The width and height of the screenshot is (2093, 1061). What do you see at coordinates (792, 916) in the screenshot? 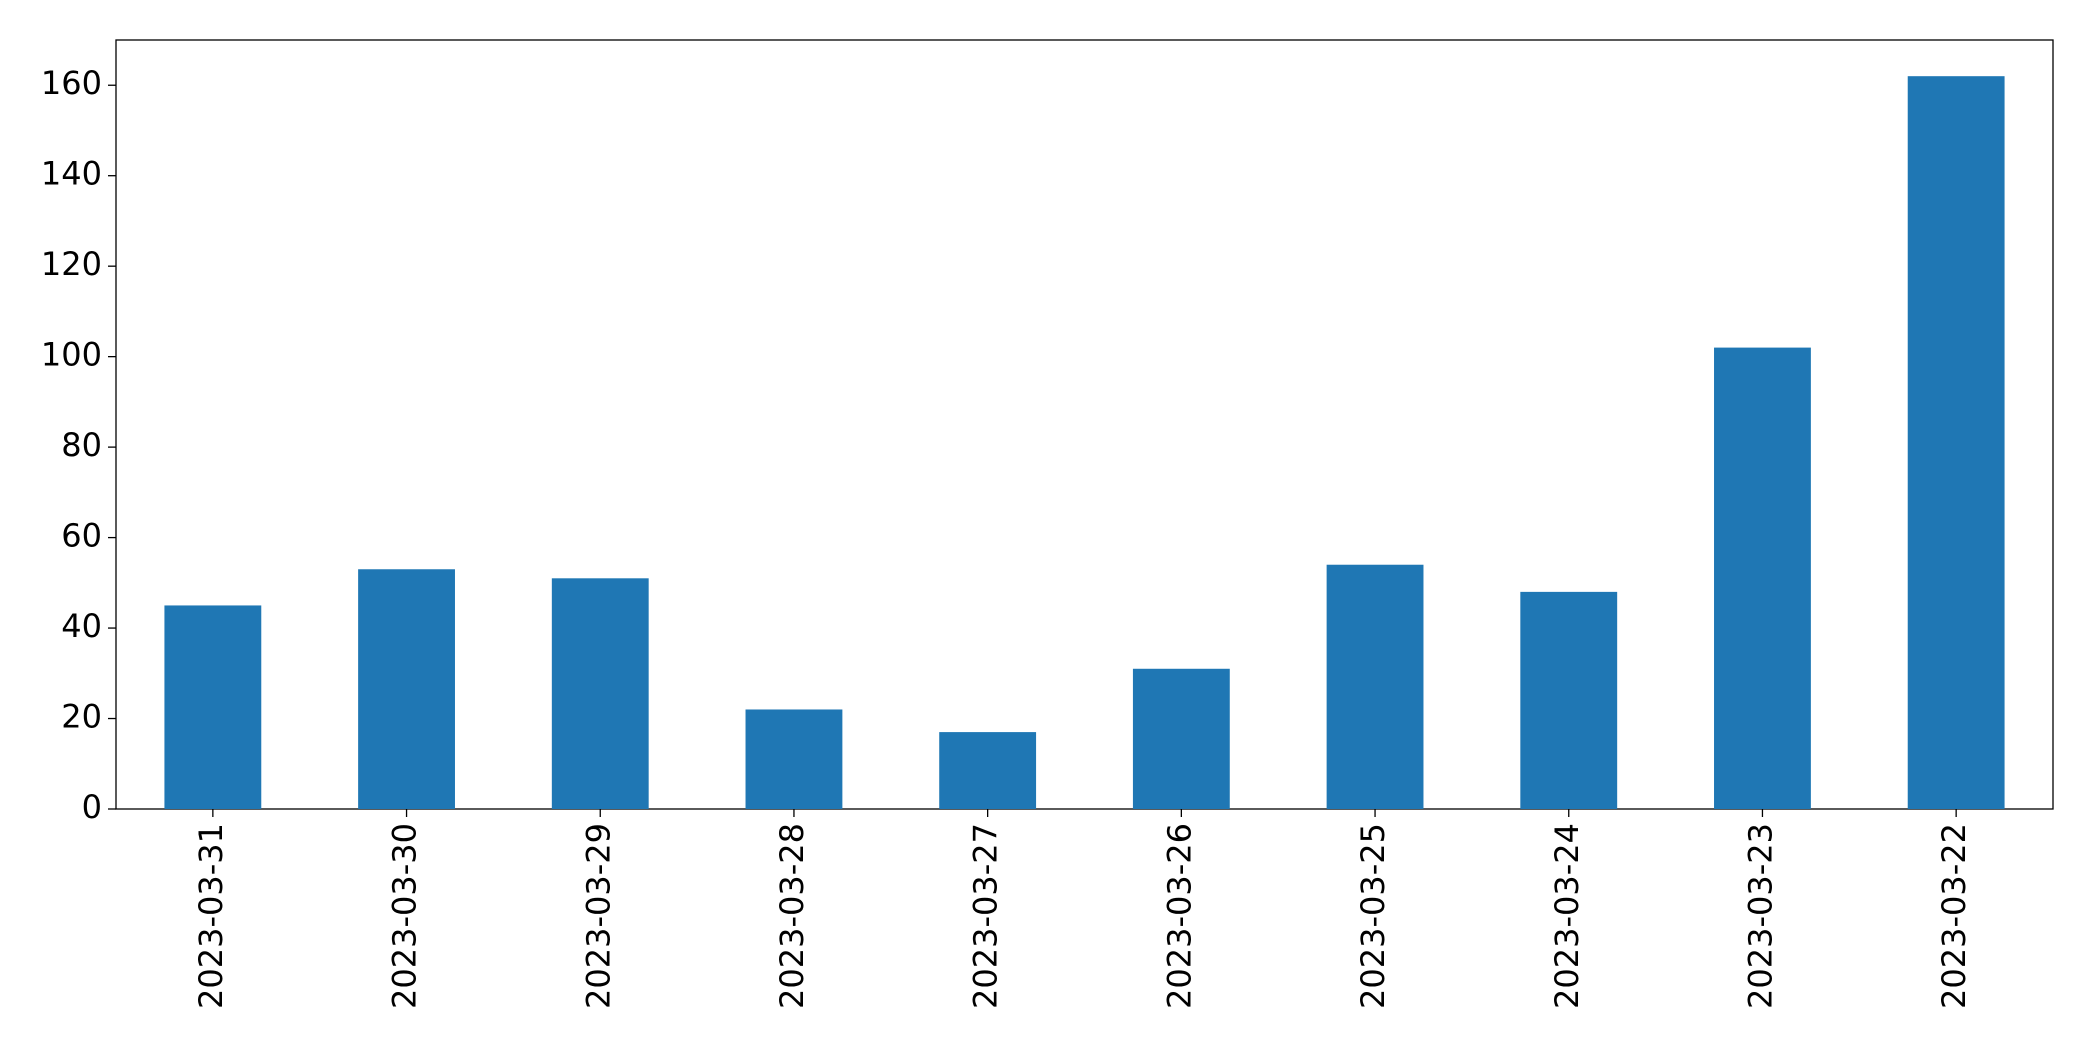
I see `x-tick-label: 2023-03-28` at bounding box center [792, 916].